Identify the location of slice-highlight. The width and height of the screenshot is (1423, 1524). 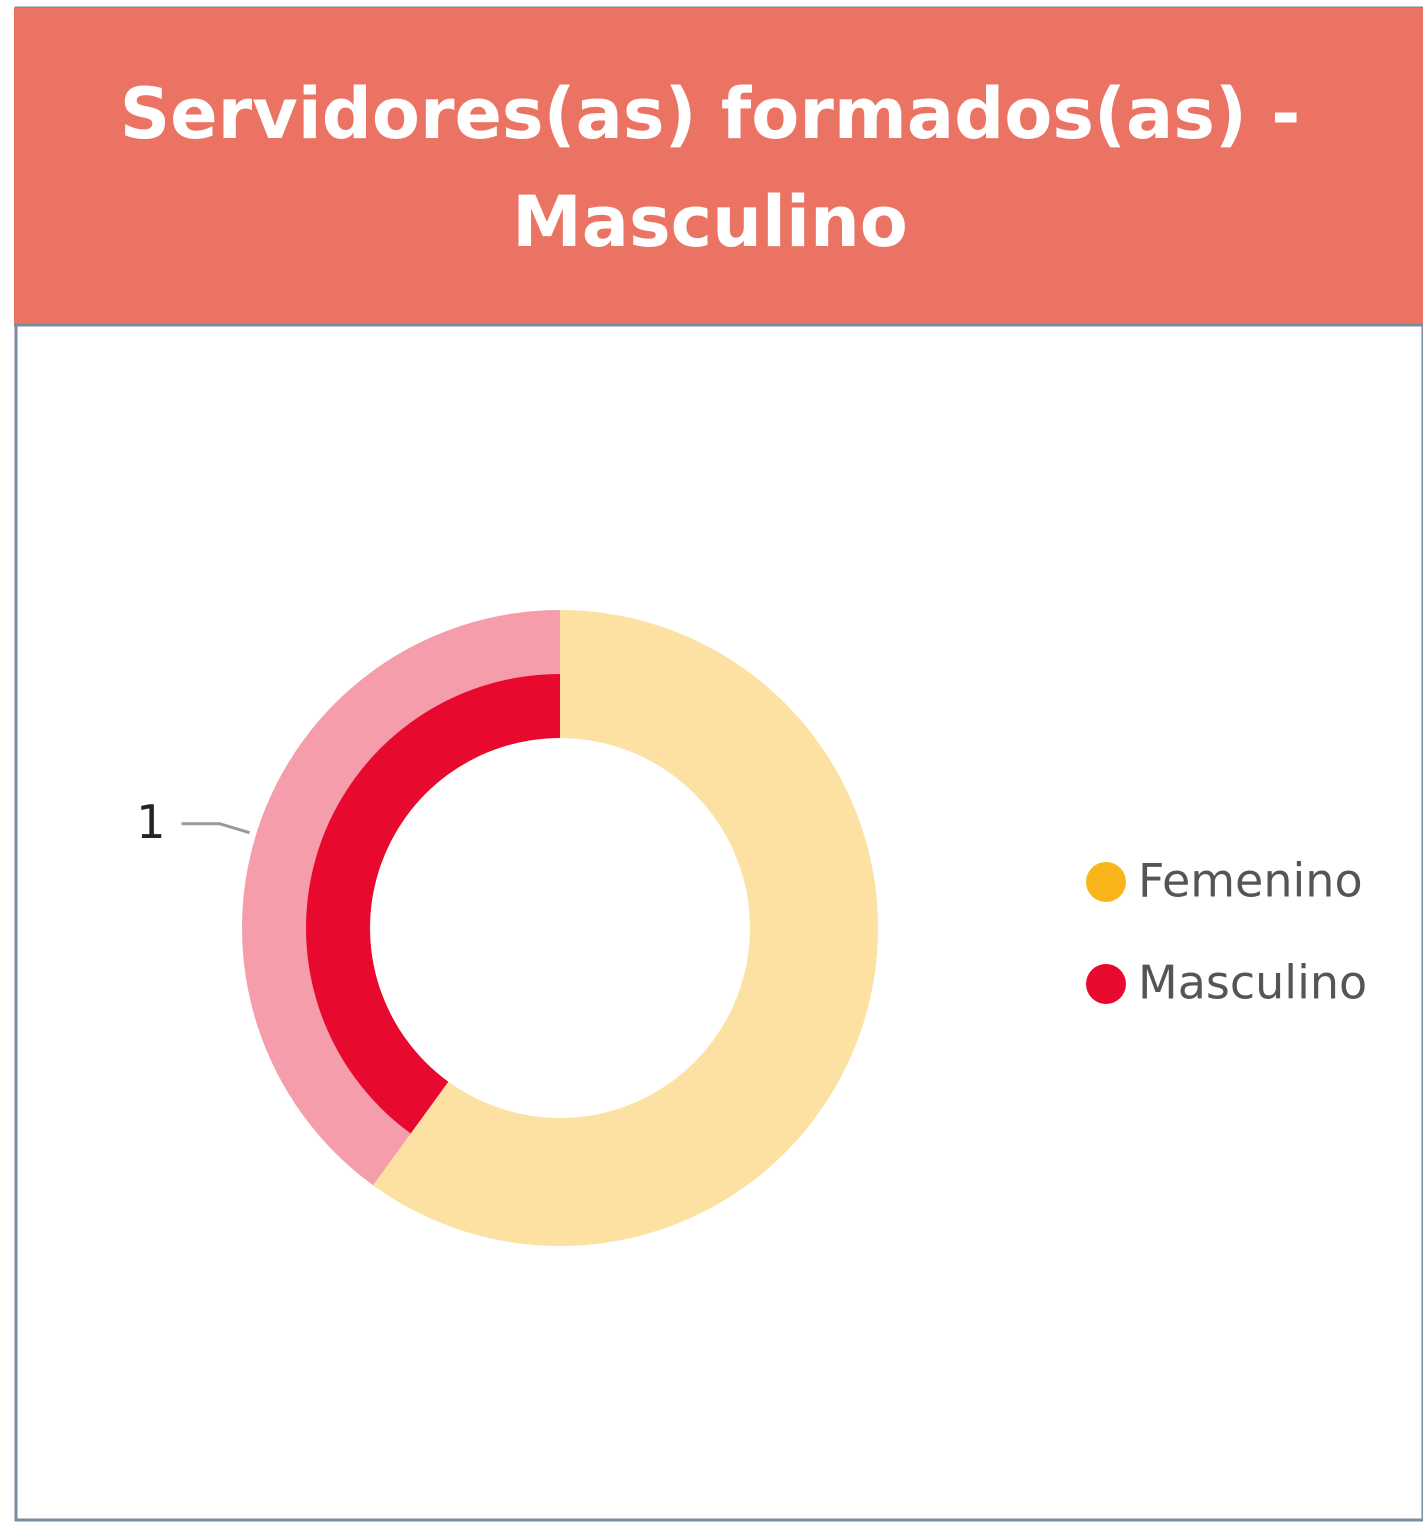
(432, 904).